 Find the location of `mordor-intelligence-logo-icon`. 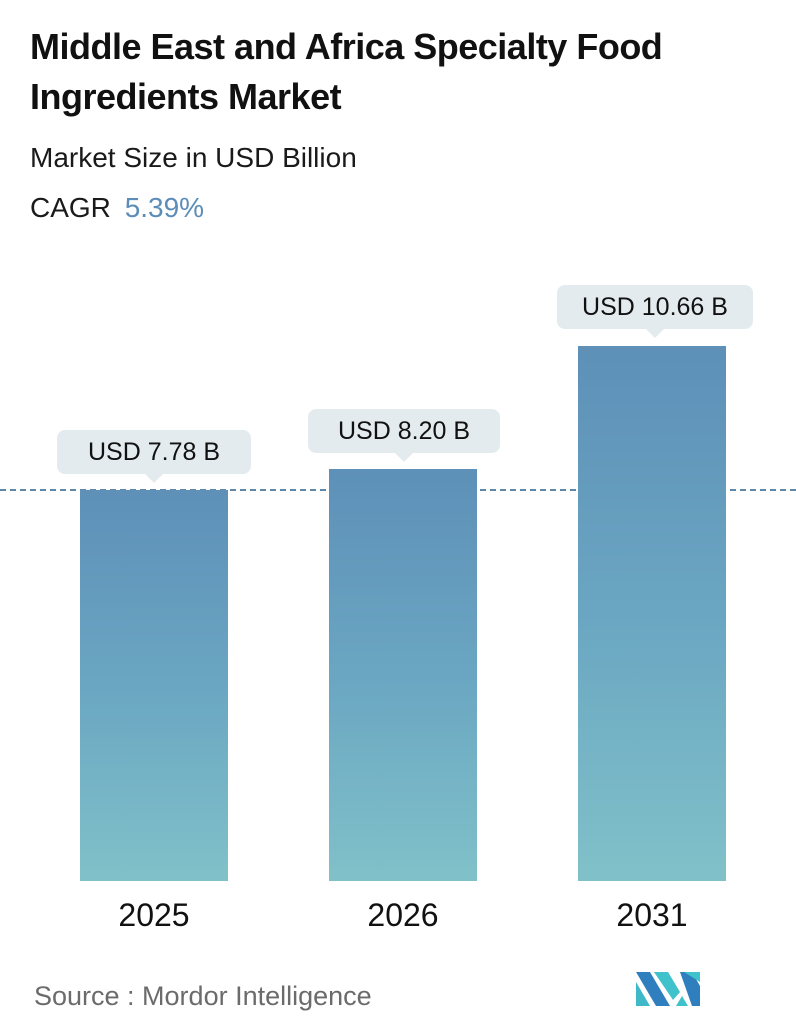

mordor-intelligence-logo-icon is located at coordinates (668, 989).